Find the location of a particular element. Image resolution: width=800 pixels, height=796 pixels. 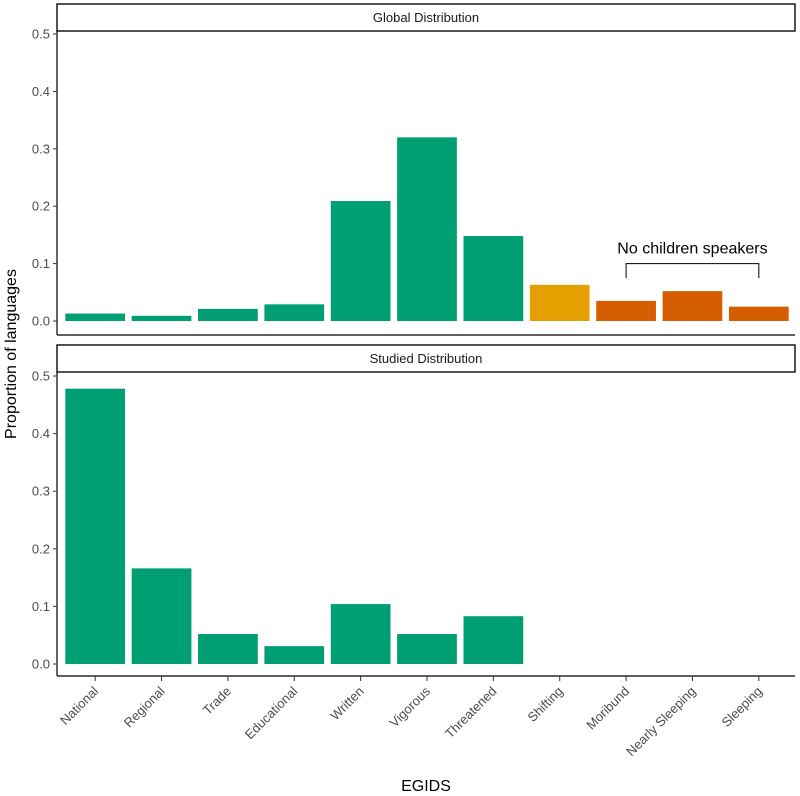

bar-studied-regional is located at coordinates (161, 616).